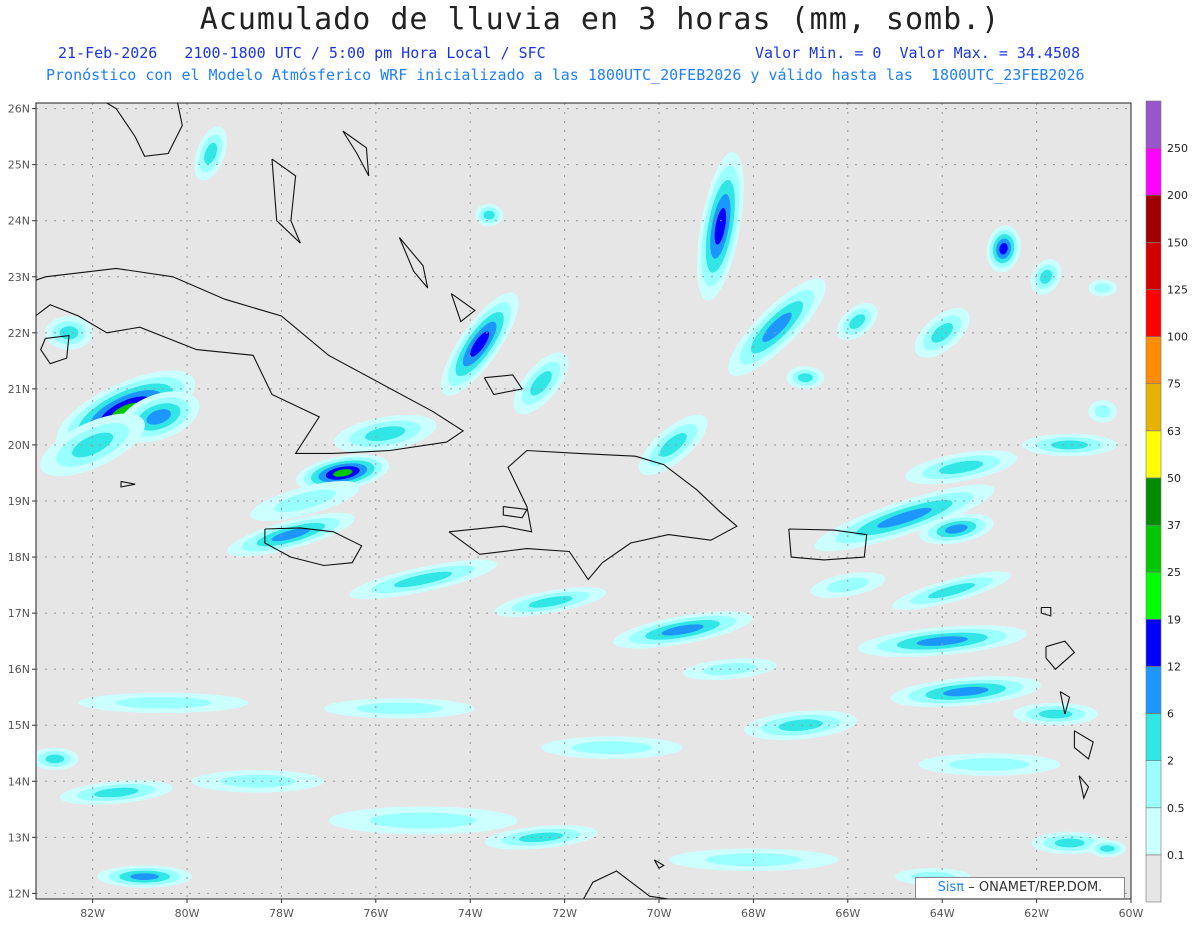 The height and width of the screenshot is (927, 1200). I want to click on lat-label: 21N, so click(19, 389).